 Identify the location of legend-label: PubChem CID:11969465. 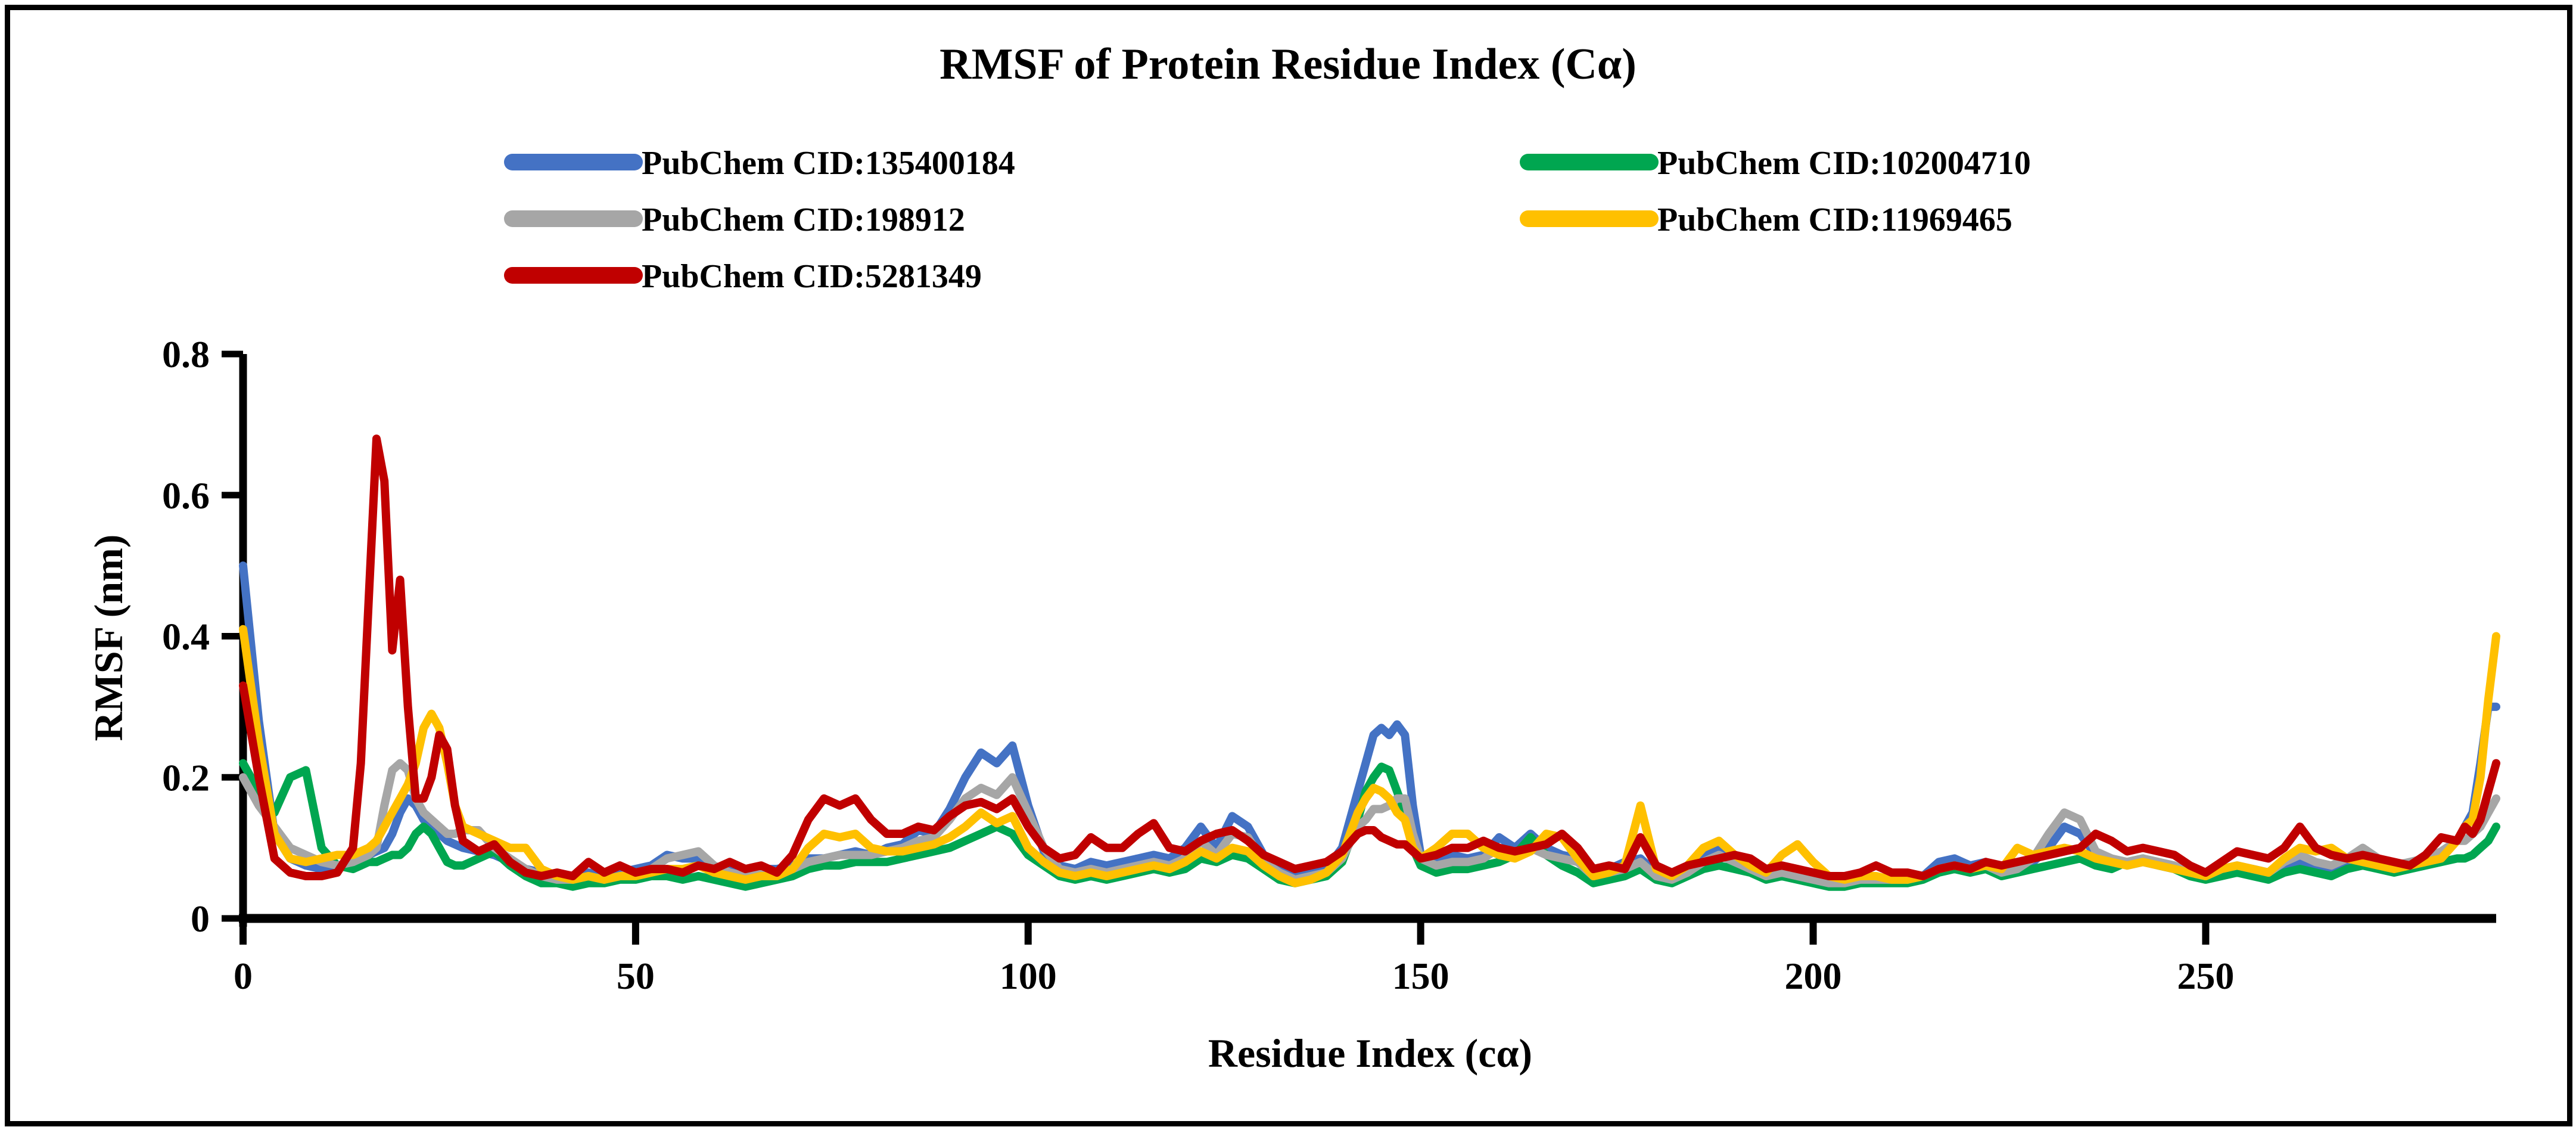
(1834, 219).